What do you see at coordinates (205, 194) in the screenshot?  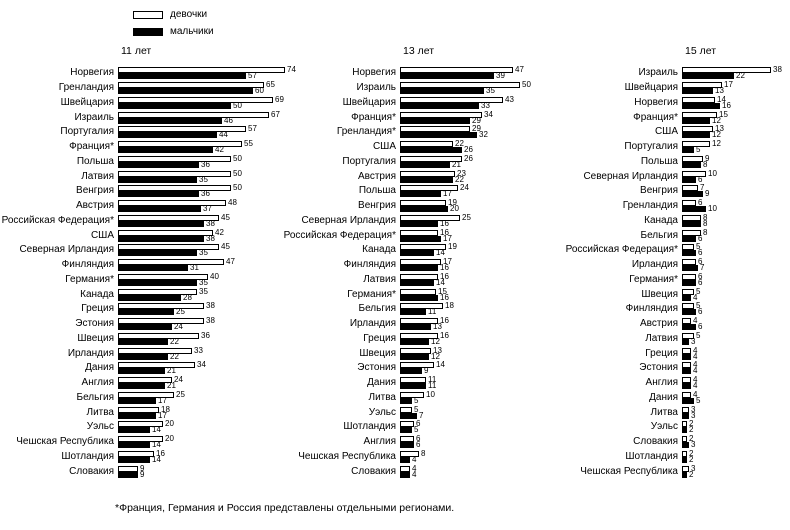 I see `value-label: 36` at bounding box center [205, 194].